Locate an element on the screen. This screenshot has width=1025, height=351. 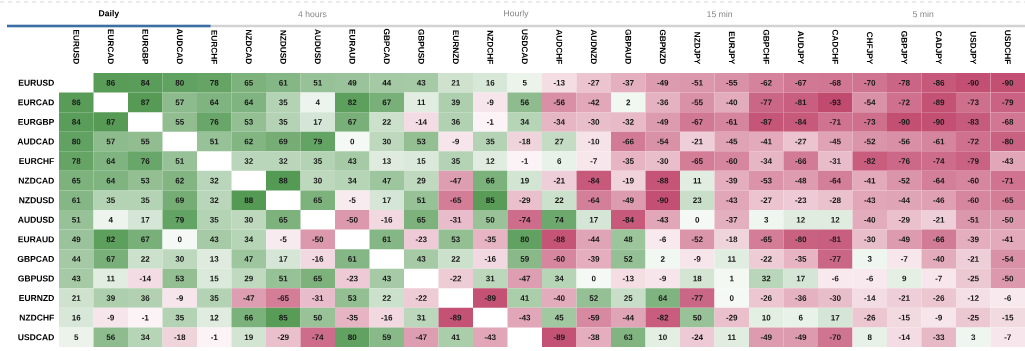
data-label: -86 is located at coordinates (939, 82).